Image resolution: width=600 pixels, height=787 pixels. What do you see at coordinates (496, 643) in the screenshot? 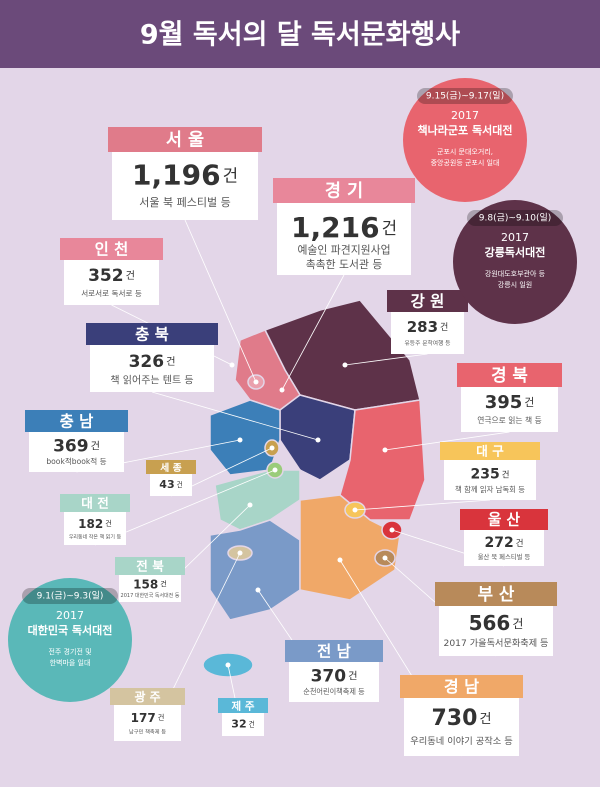
I see `region-desc: 2017 가을독서문화축제 등` at bounding box center [496, 643].